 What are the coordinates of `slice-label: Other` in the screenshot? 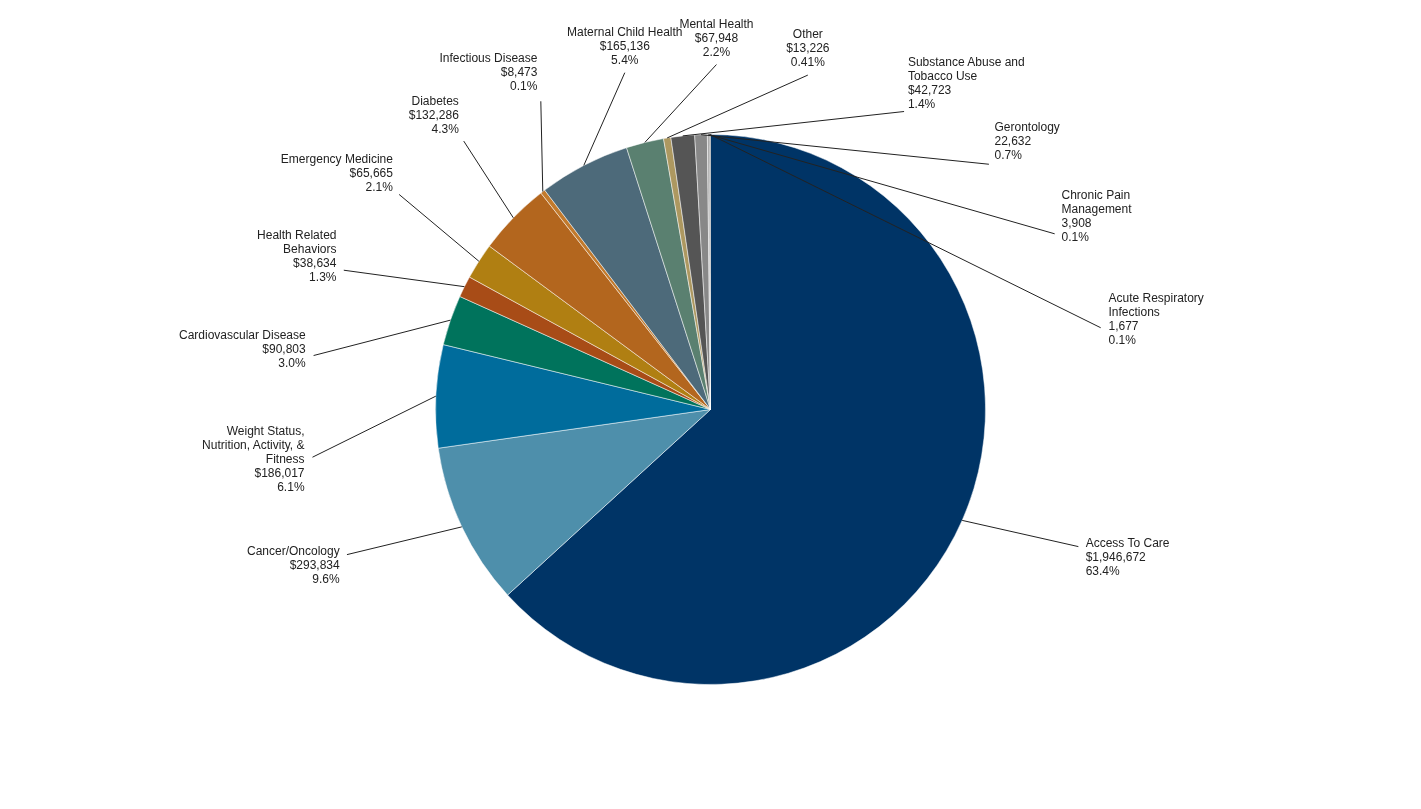 It's located at (807, 34).